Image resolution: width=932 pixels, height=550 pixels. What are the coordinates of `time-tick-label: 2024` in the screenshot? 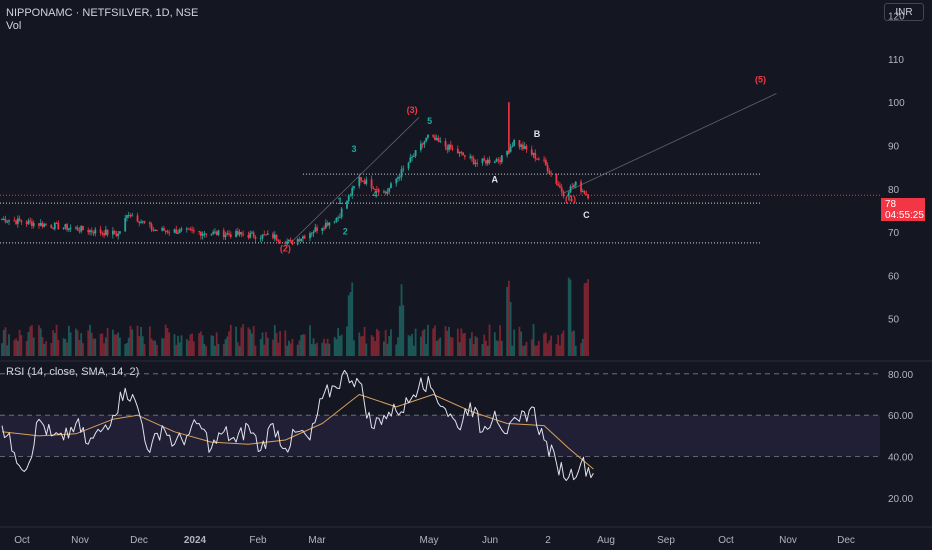 It's located at (195, 540).